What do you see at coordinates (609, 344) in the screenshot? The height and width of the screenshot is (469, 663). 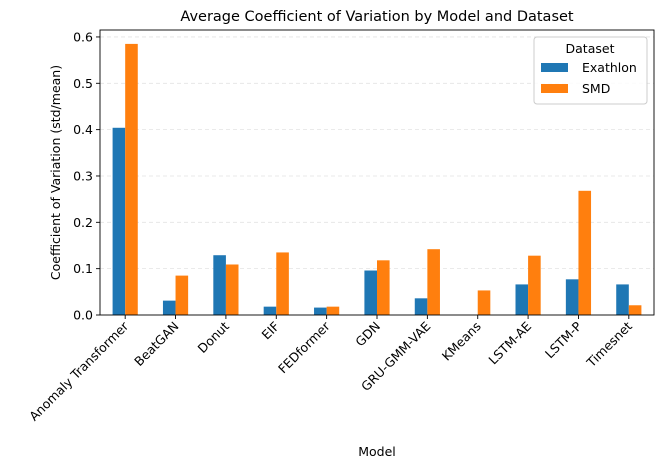 I see `x-tick-label: Timesnet` at bounding box center [609, 344].